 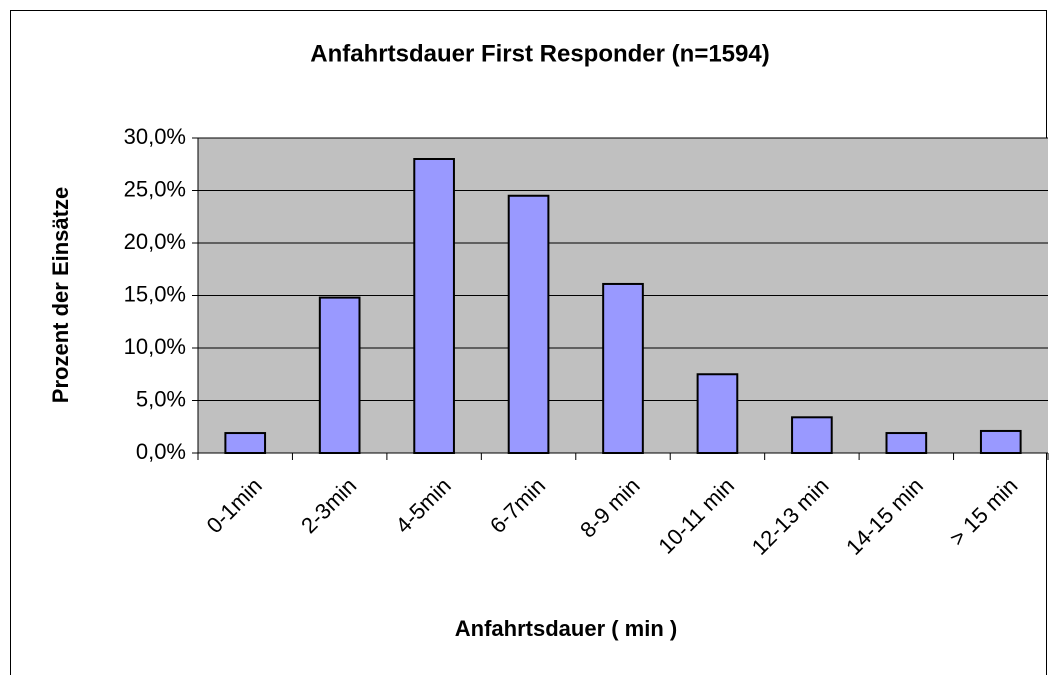 I want to click on x-tick-label: 2-3min, so click(x=328, y=505).